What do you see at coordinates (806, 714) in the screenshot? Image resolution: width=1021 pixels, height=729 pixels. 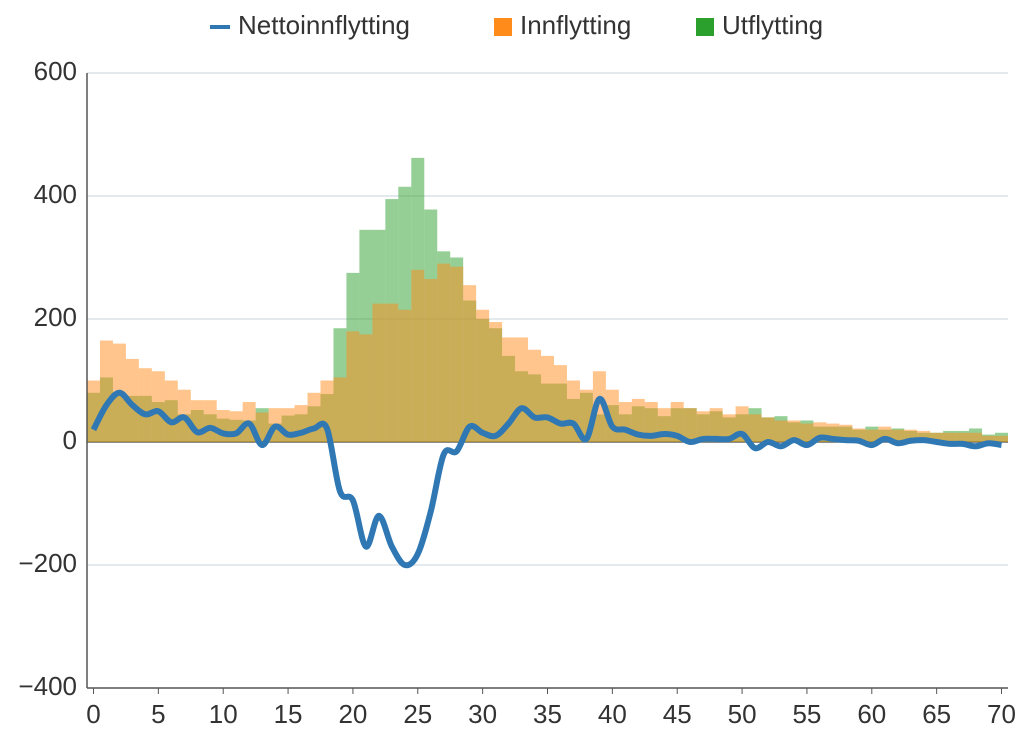 I see `x-tick-label: 55` at bounding box center [806, 714].